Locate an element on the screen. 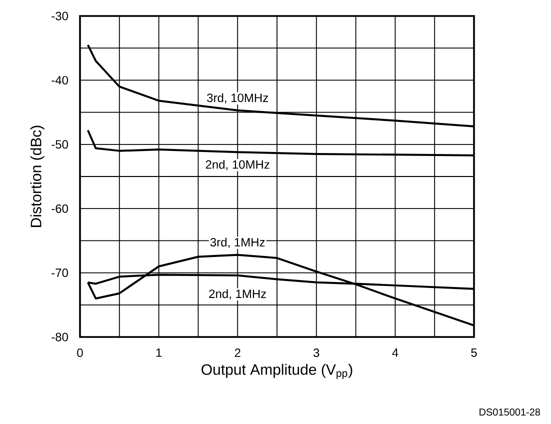  x-tick-label: 3 is located at coordinates (317, 353).